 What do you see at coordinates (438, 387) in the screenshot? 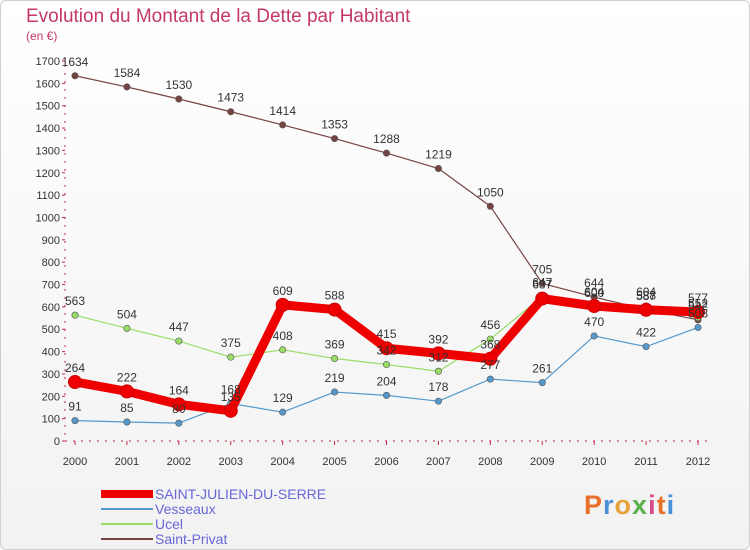
I see `data-label-vesseaux: 178` at bounding box center [438, 387].